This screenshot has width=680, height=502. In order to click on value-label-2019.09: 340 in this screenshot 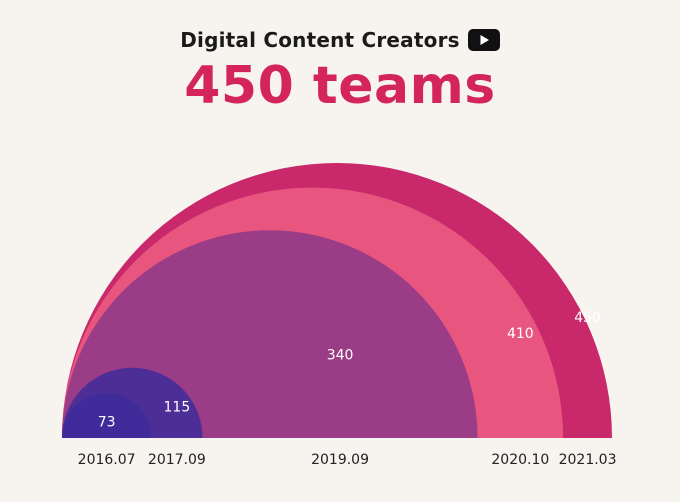, I will do `click(340, 356)`.